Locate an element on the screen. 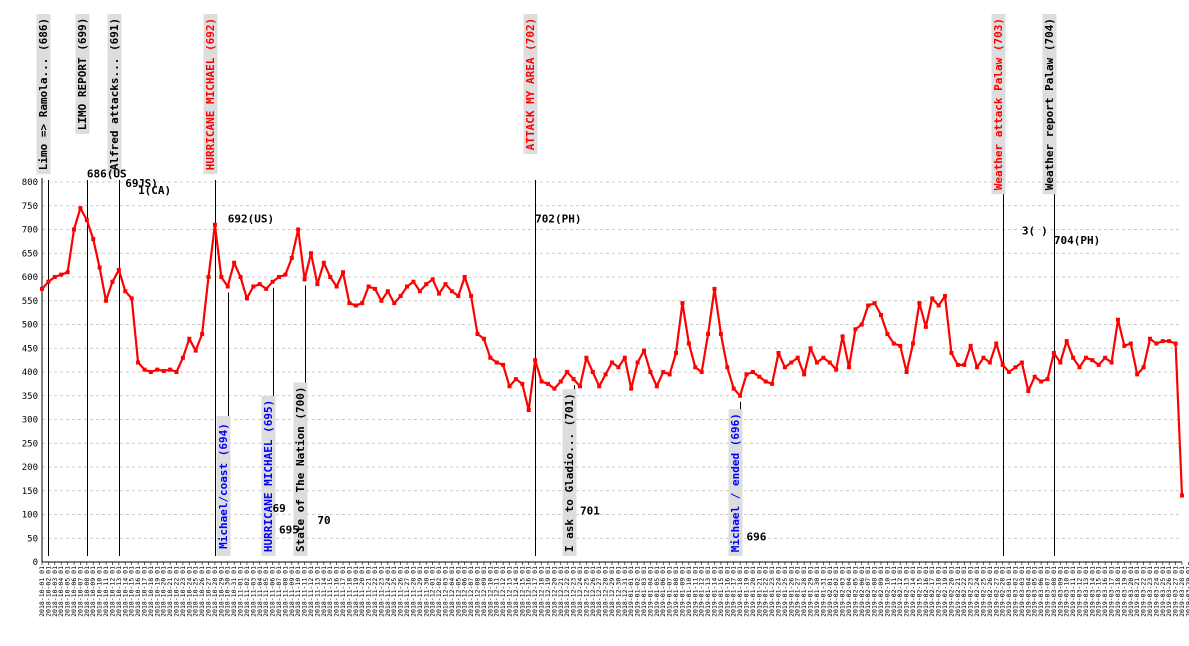 This screenshot has height=646, width=1189. x-tick-label-19: 2018-10-20 01 is located at coordinates (164, 591).